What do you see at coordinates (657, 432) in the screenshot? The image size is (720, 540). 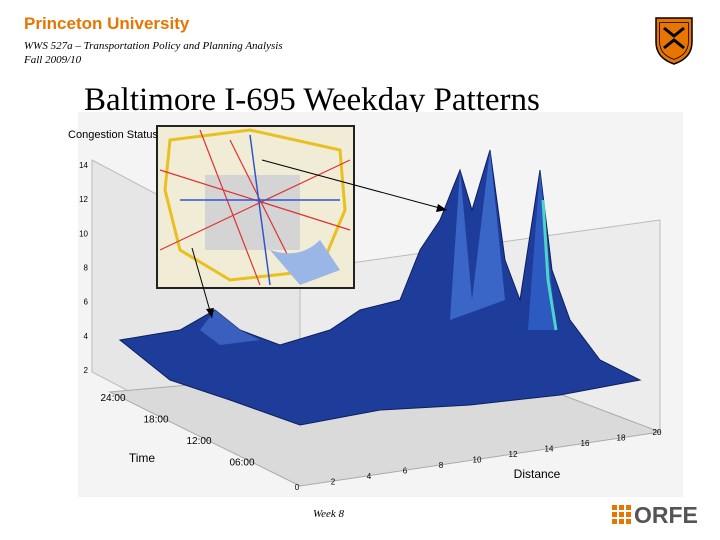 I see `distance-tick-label: 20` at bounding box center [657, 432].